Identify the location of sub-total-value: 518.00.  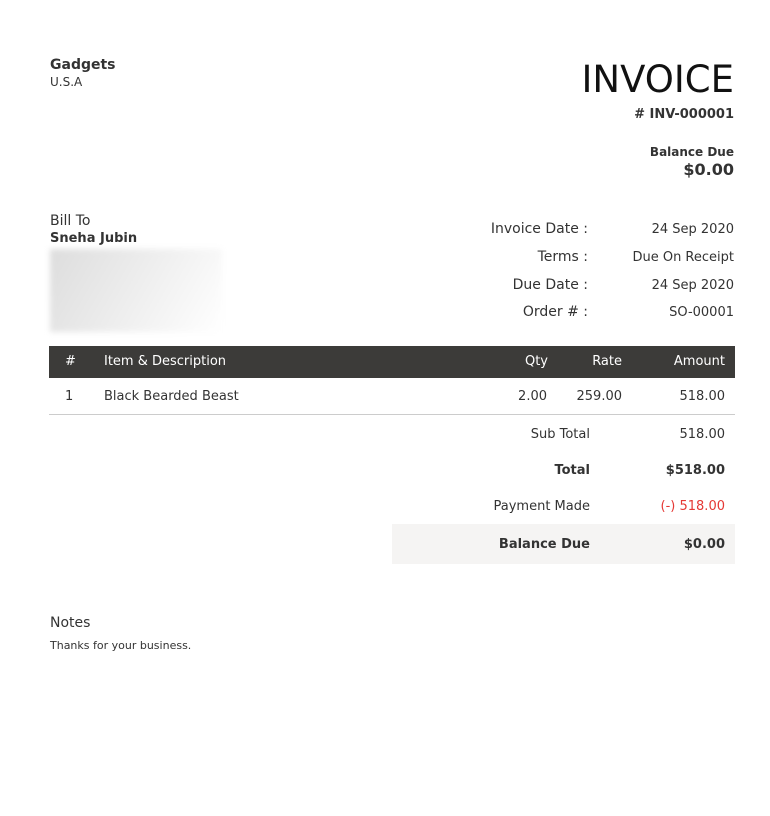
(702, 434).